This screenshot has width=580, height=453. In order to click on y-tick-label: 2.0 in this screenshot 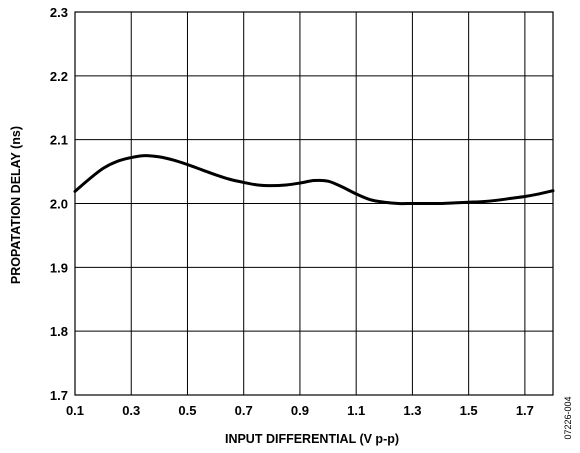, I will do `click(59, 204)`.